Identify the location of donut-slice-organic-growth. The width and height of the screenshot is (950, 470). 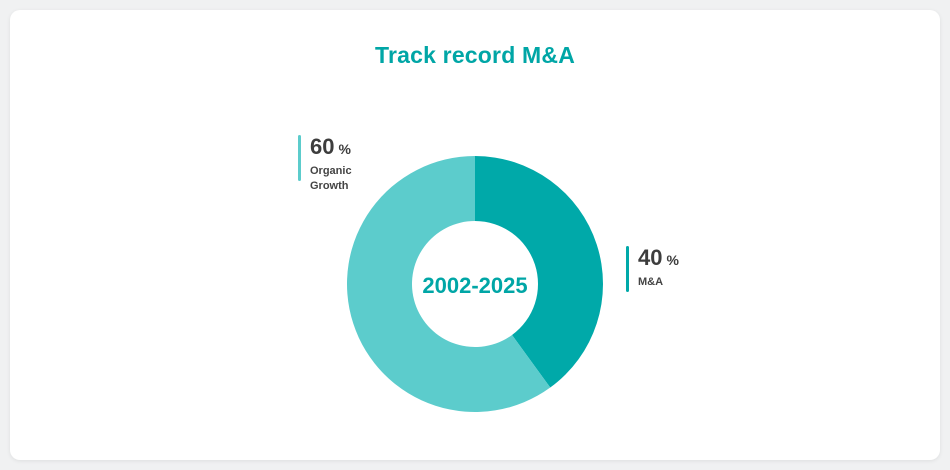
(448, 284).